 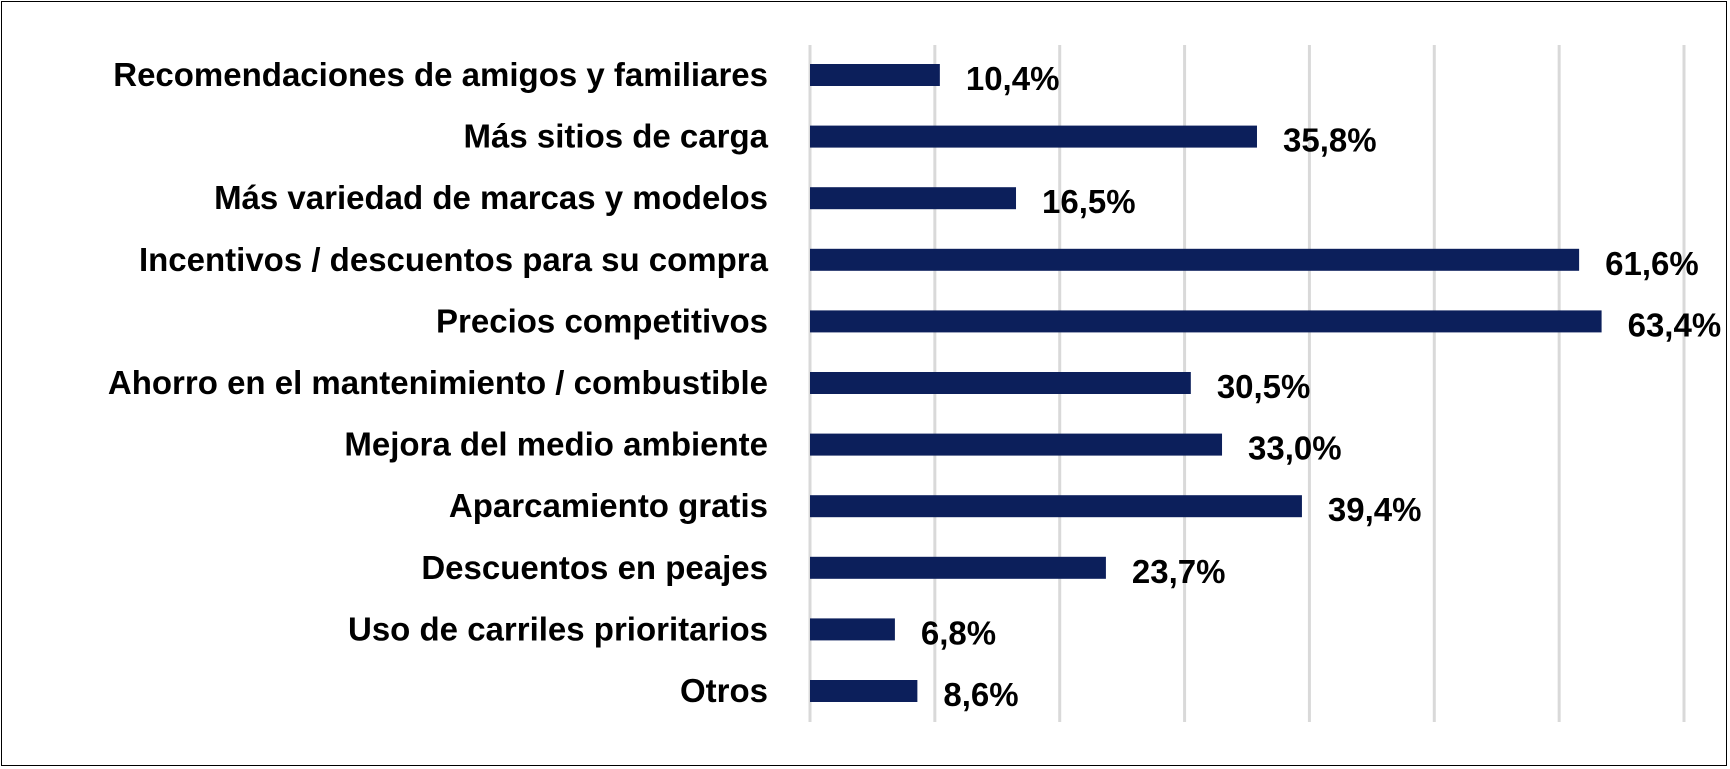 What do you see at coordinates (980, 694) in the screenshot?
I see `value-label: 8,6%` at bounding box center [980, 694].